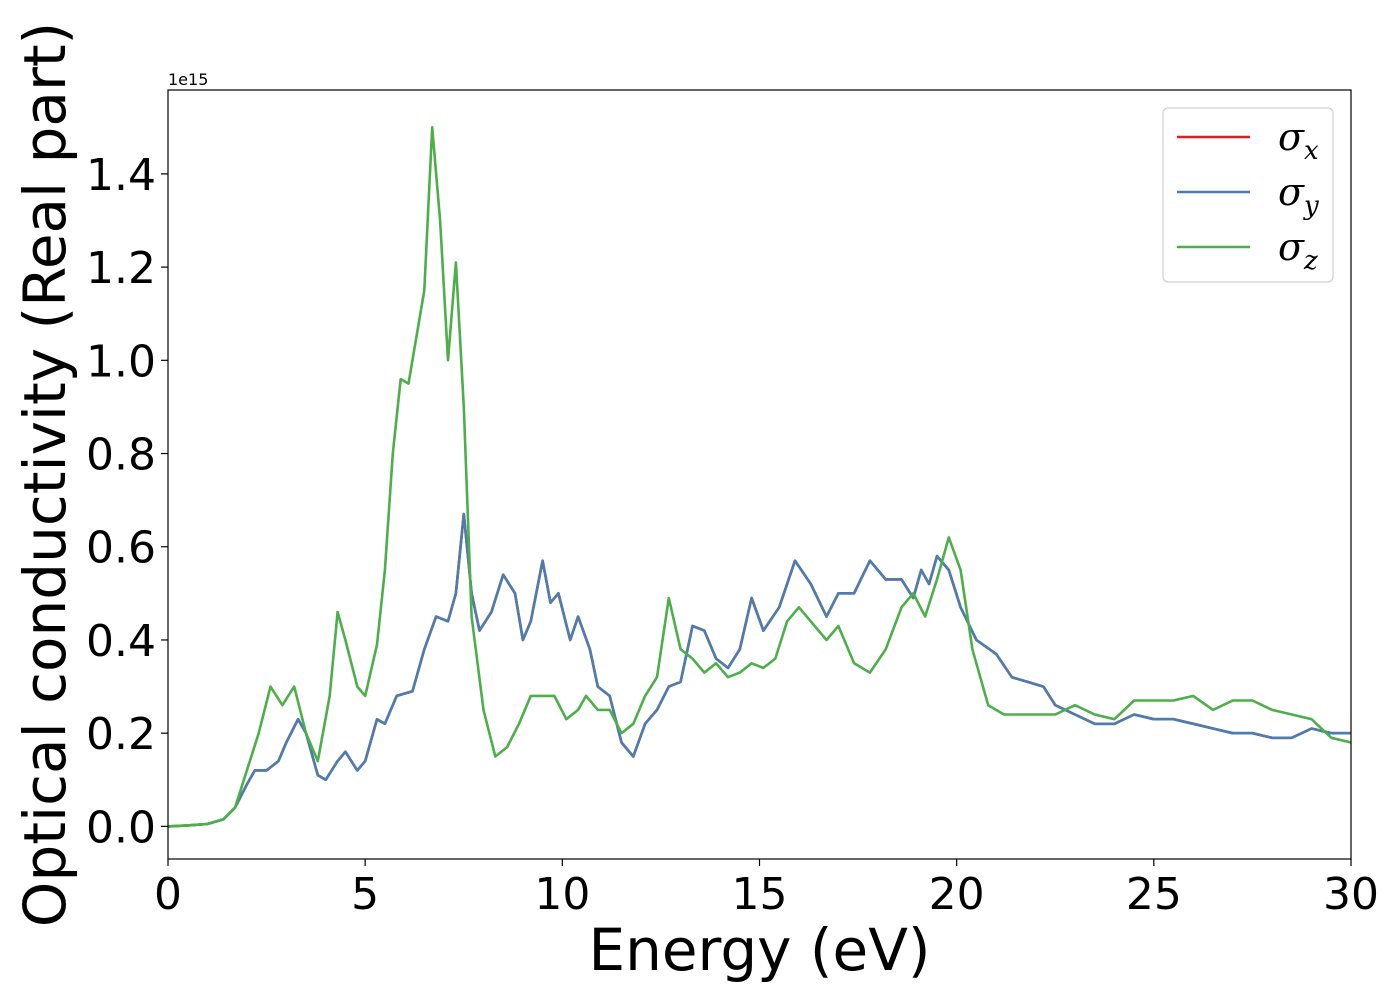 The image size is (1400, 1000). What do you see at coordinates (1248, 195) in the screenshot?
I see `legend-box` at bounding box center [1248, 195].